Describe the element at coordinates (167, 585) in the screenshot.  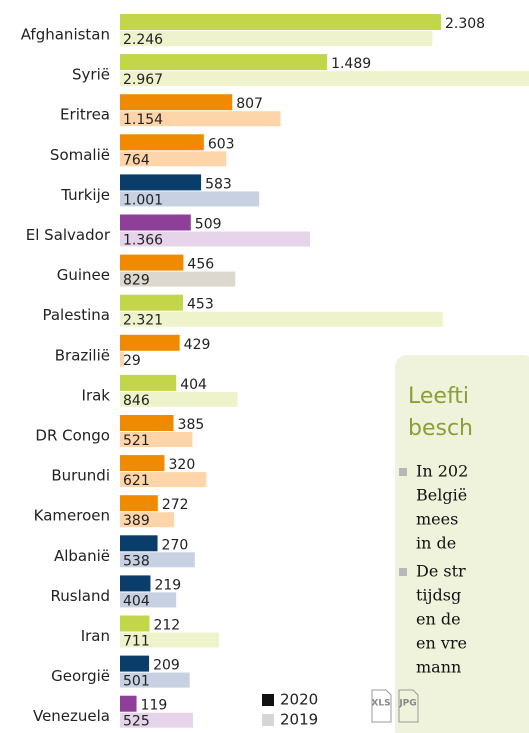
I see `value-label: 219` at that location.